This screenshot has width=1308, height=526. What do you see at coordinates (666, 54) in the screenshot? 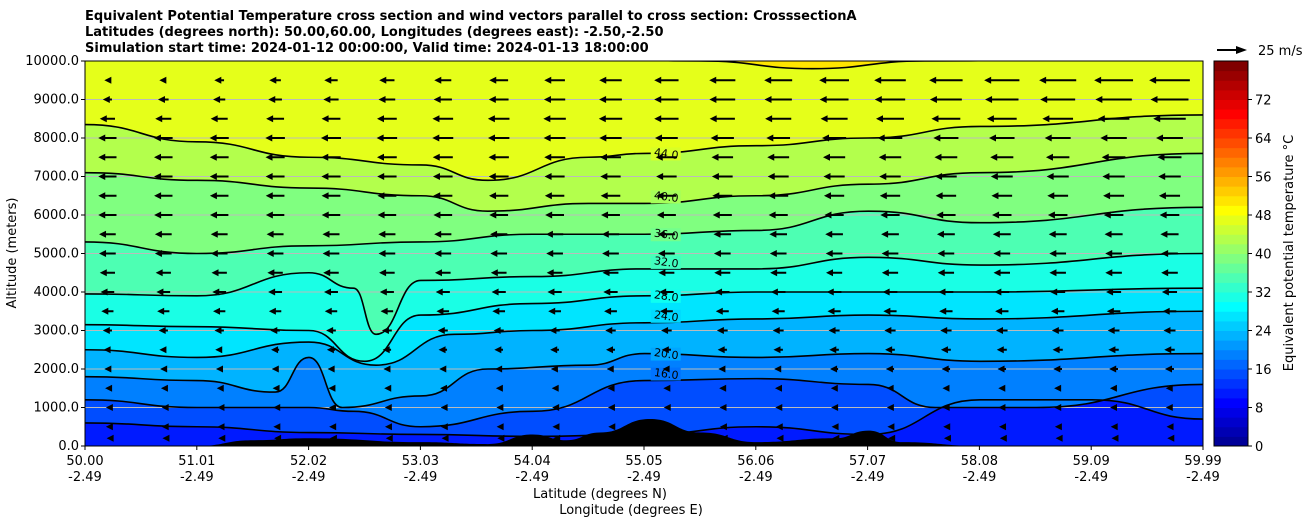
I see `contour-label-bg` at bounding box center [666, 54].